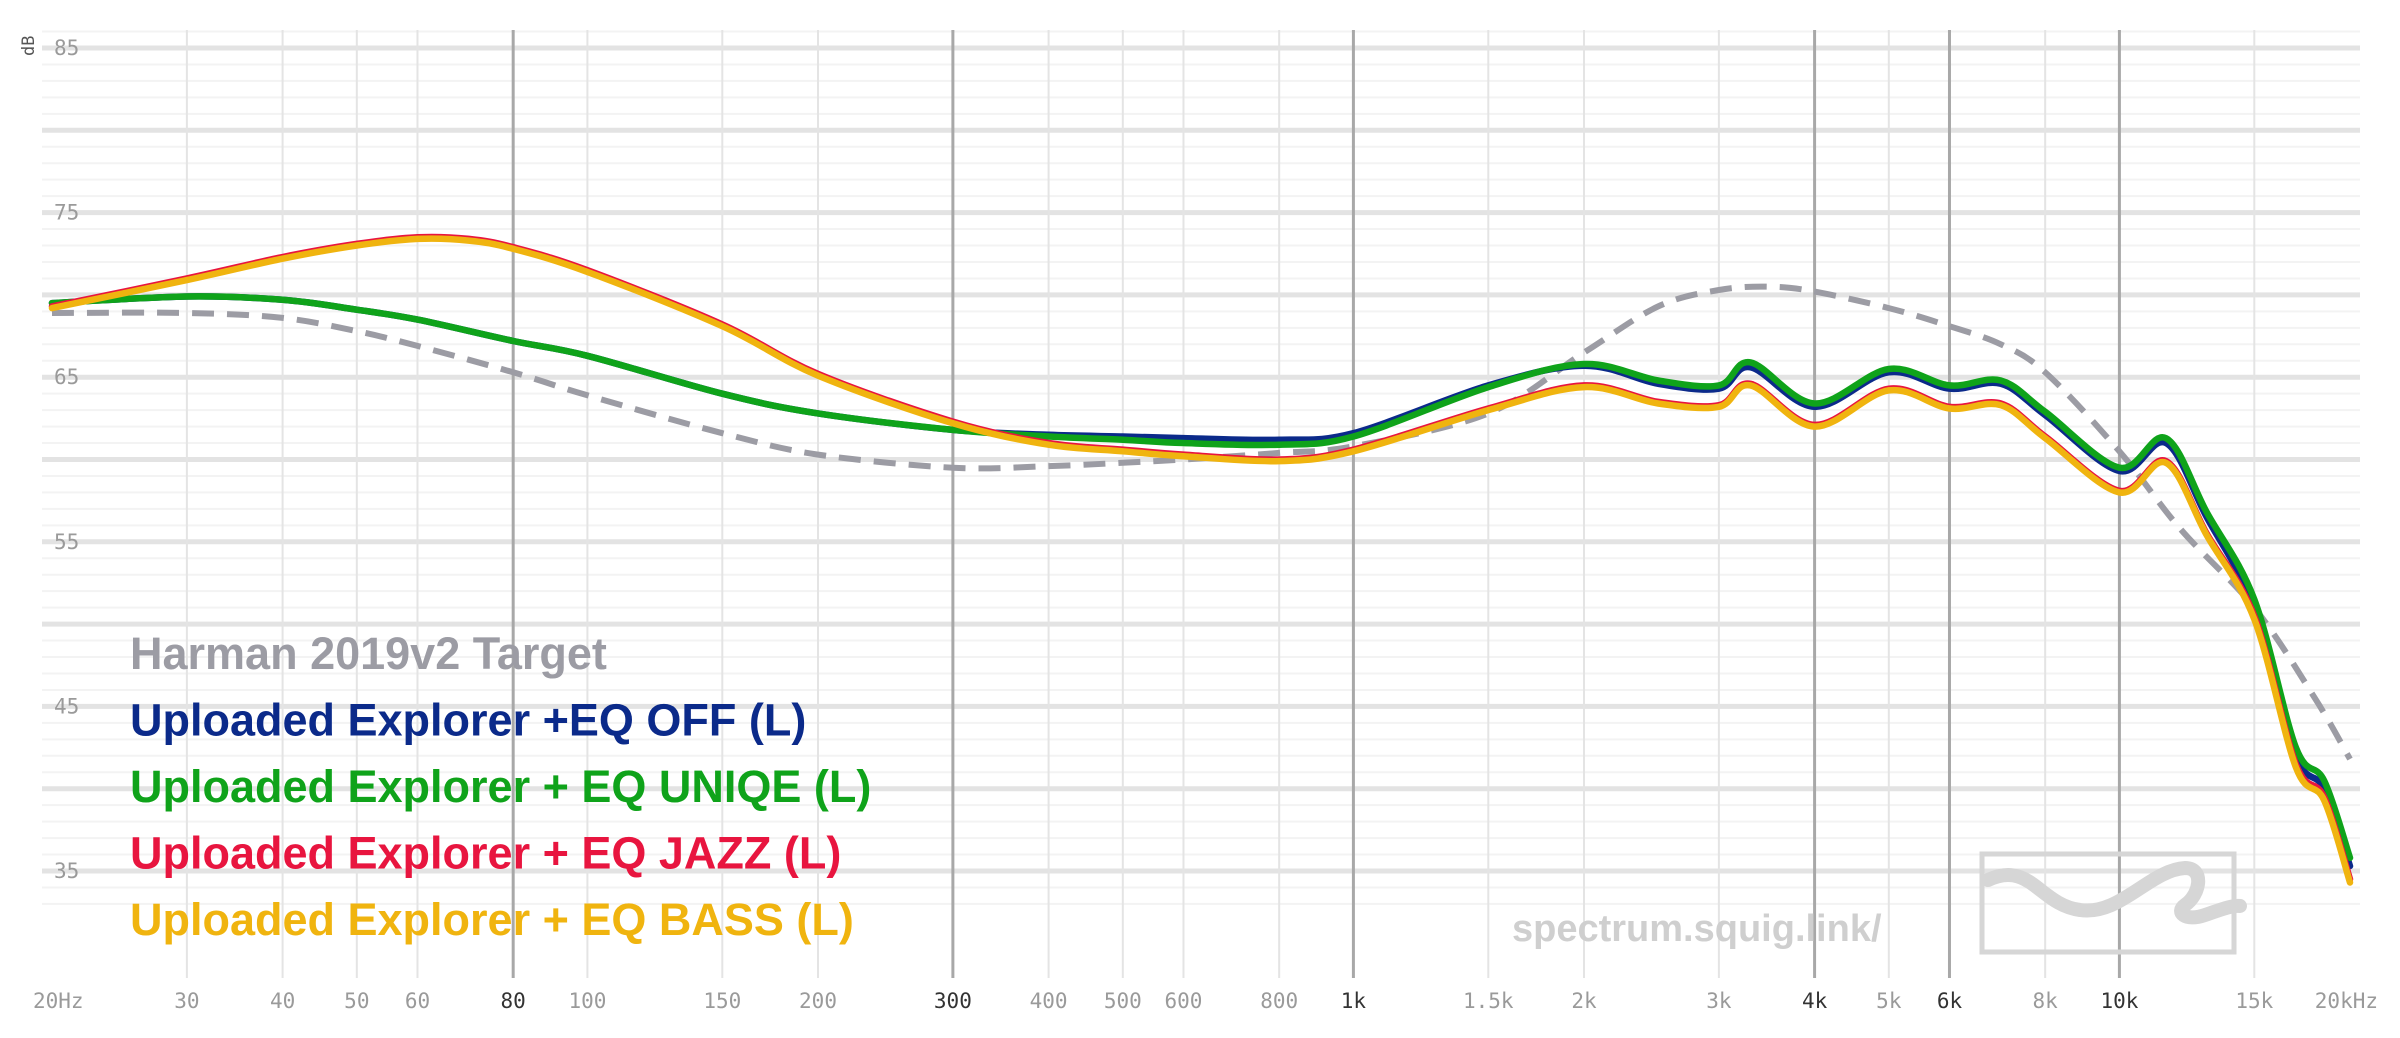  What do you see at coordinates (1889, 1001) in the screenshot?
I see `x-tick-label: 5k` at bounding box center [1889, 1001].